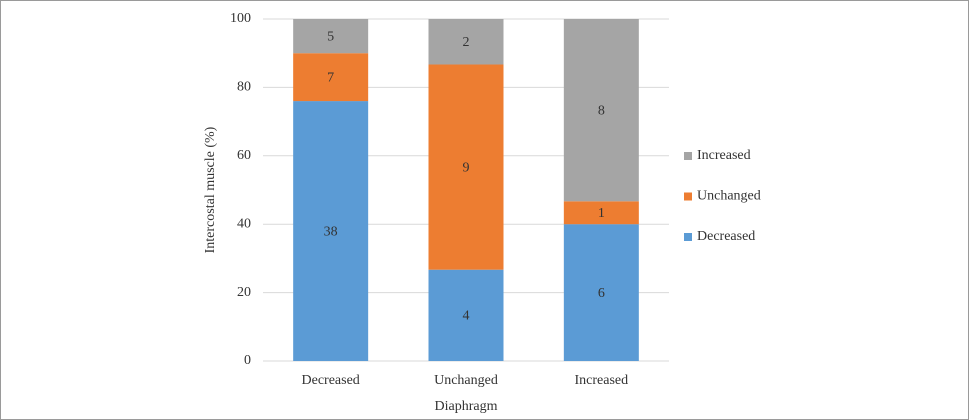  Describe the element at coordinates (331, 380) in the screenshot. I see `x-tick-label: Decreased` at that location.